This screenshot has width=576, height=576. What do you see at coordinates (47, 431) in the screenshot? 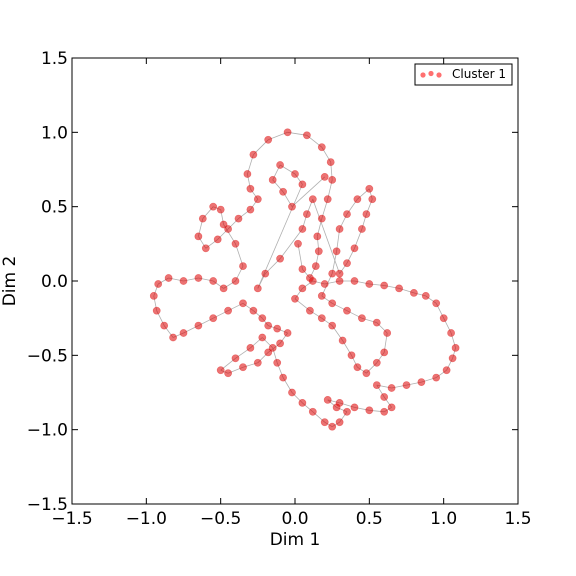
I see `y-tick-label: −1.0` at bounding box center [47, 431].